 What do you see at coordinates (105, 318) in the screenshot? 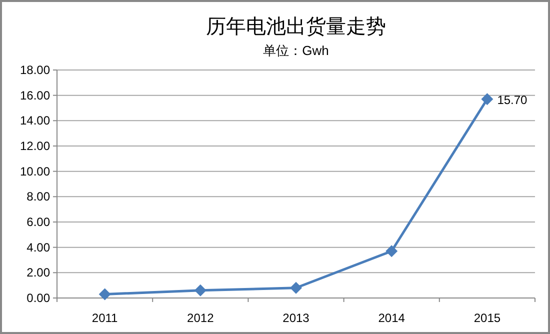
I see `x-tick-label: 2011` at bounding box center [105, 318].